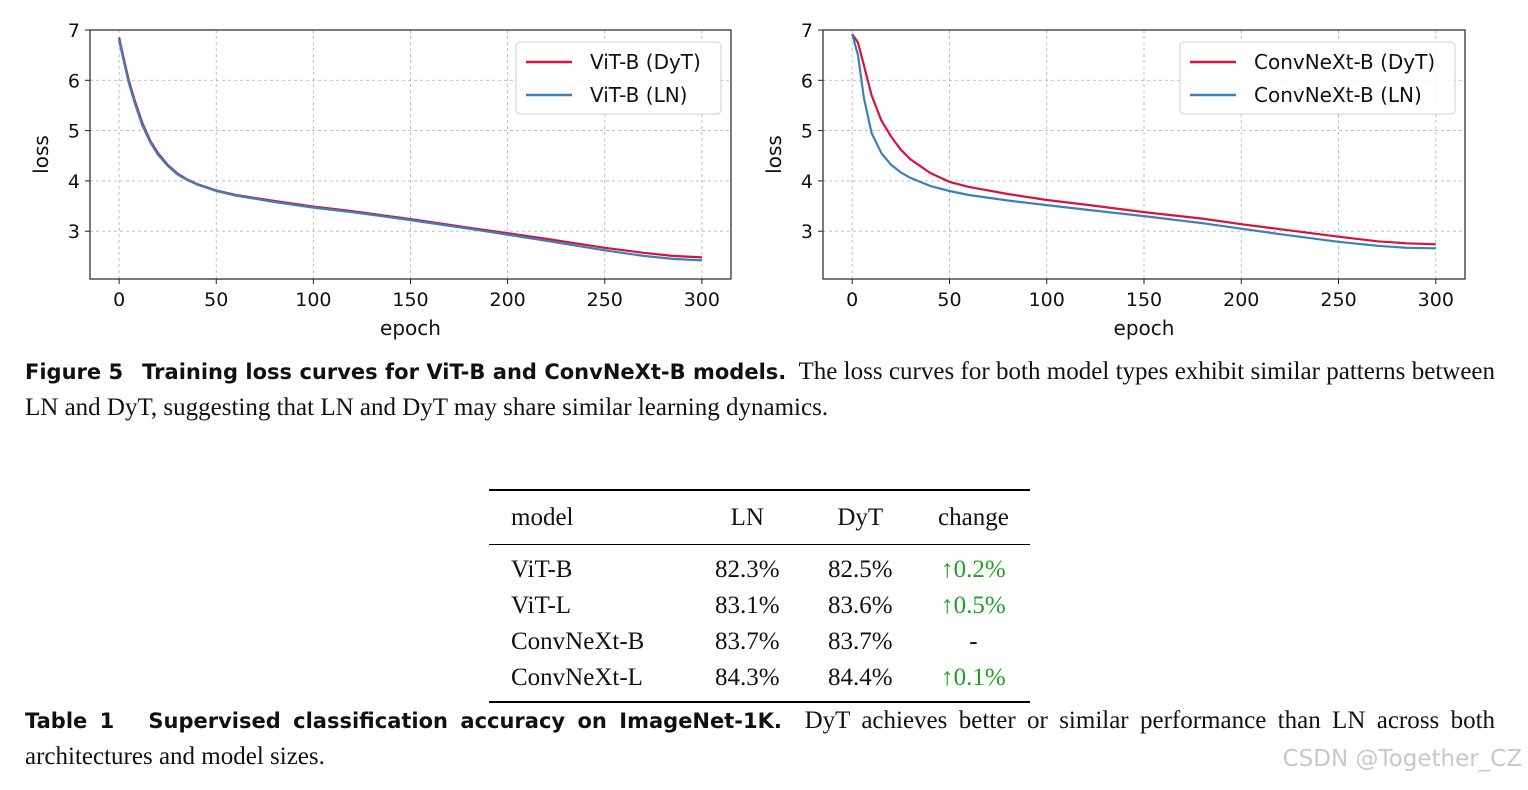 Image resolution: width=1528 pixels, height=790 pixels. Describe the element at coordinates (1402, 759) in the screenshot. I see `watermark: CSDN @Together_CZ` at that location.